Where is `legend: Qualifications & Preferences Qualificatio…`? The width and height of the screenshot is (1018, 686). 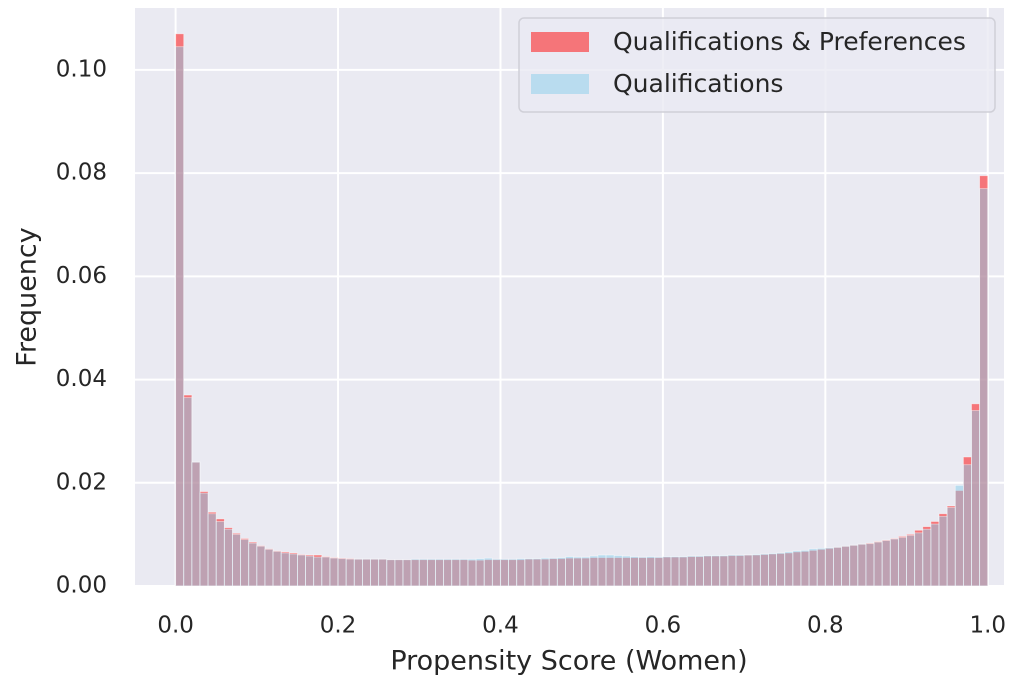 legend: Qualifications & Preferences Qualificatio… is located at coordinates (757, 65).